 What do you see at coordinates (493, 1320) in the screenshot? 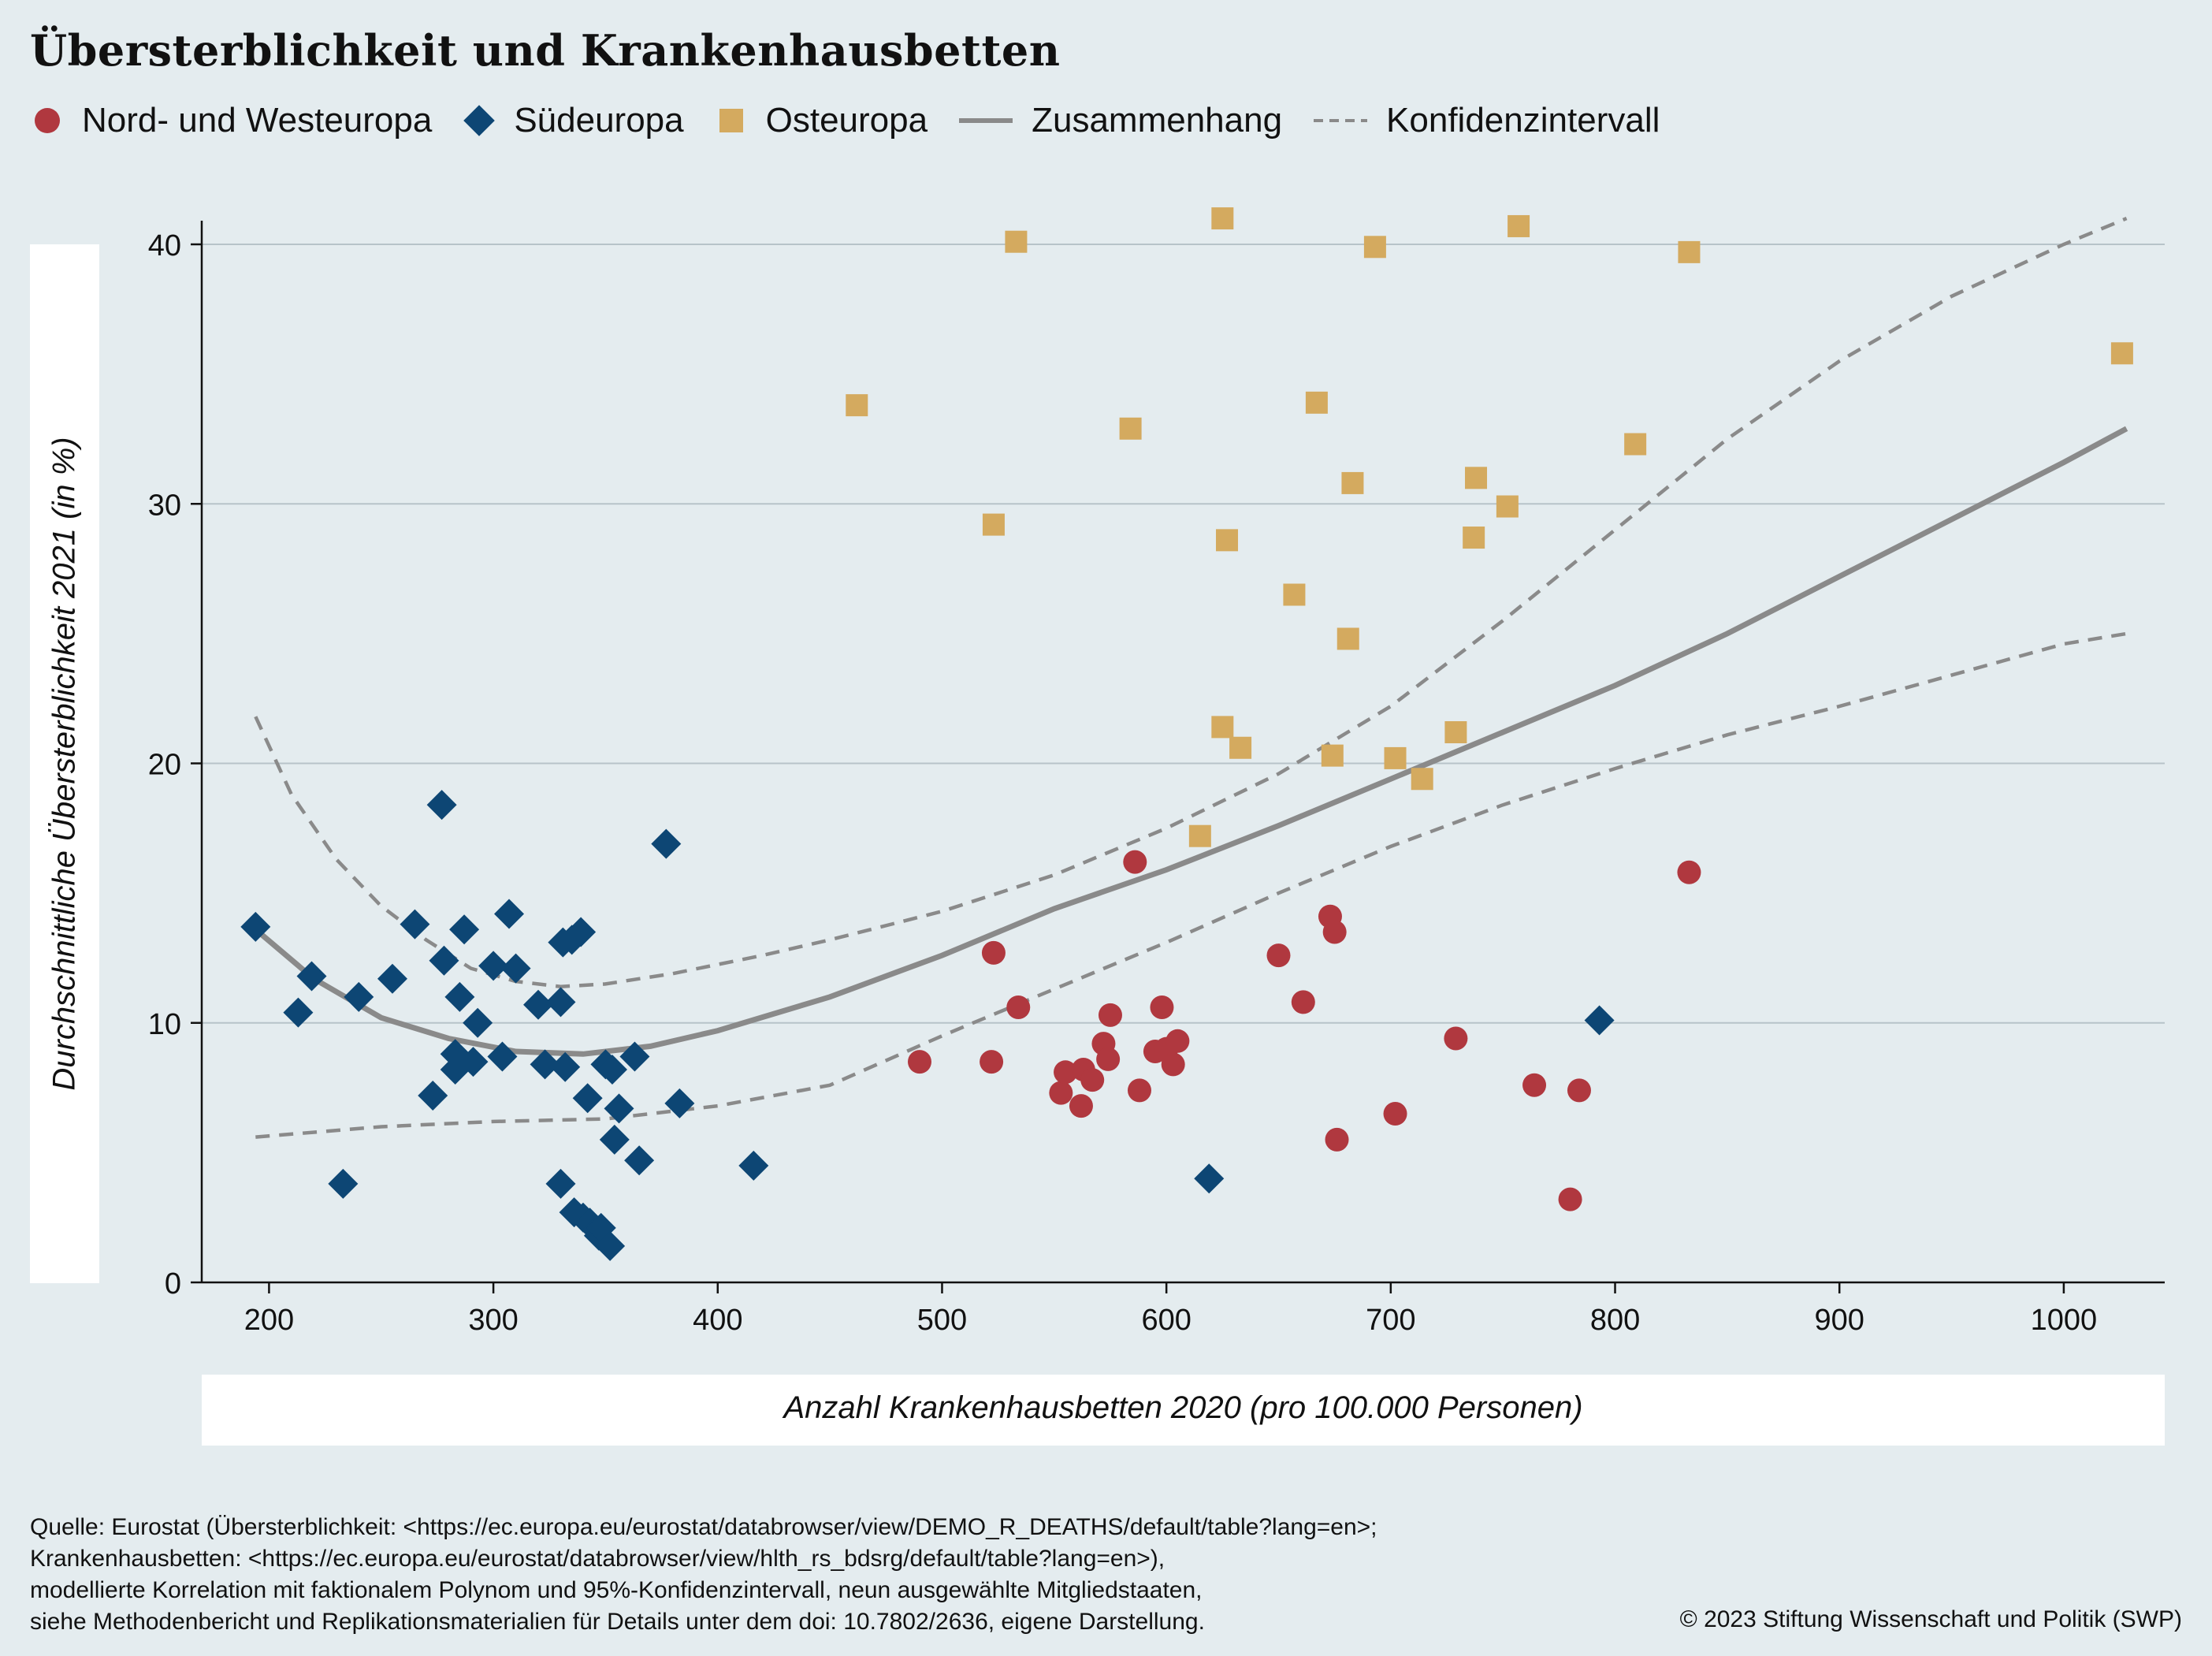
I see `x-tick-label: 300` at bounding box center [493, 1320].